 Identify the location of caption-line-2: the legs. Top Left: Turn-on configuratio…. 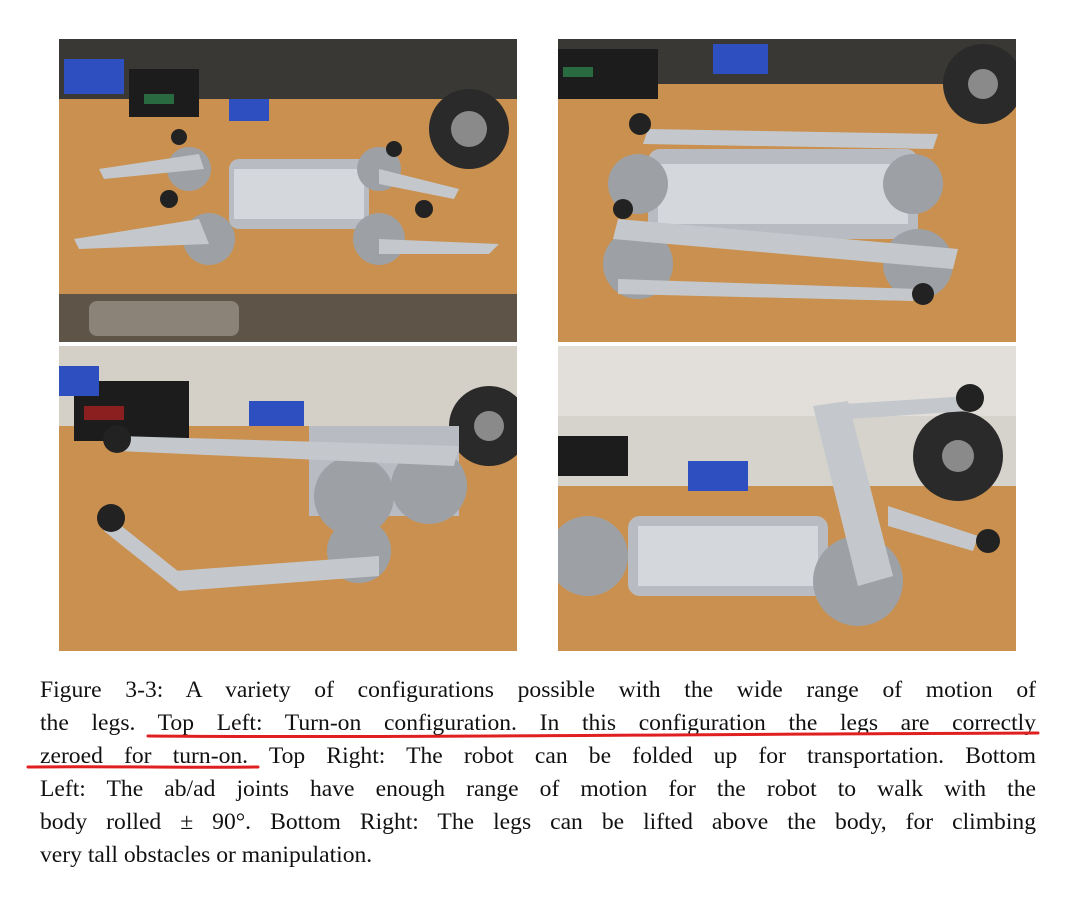
(538, 723).